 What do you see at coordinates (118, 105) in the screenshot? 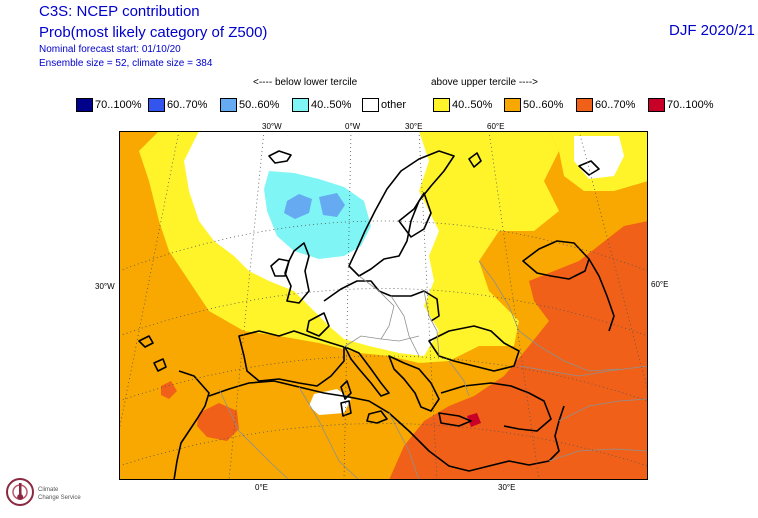
I see `legend-label-below-70-100: 70..100%` at bounding box center [118, 105].